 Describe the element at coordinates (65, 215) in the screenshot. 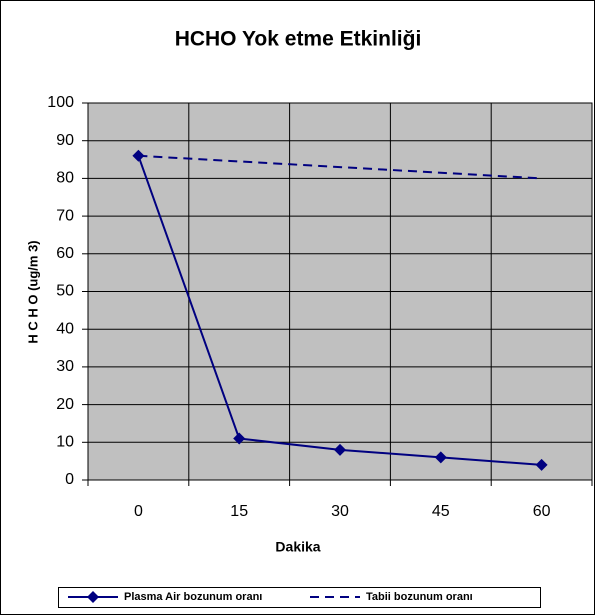

I see `y-tick-label: 70` at that location.